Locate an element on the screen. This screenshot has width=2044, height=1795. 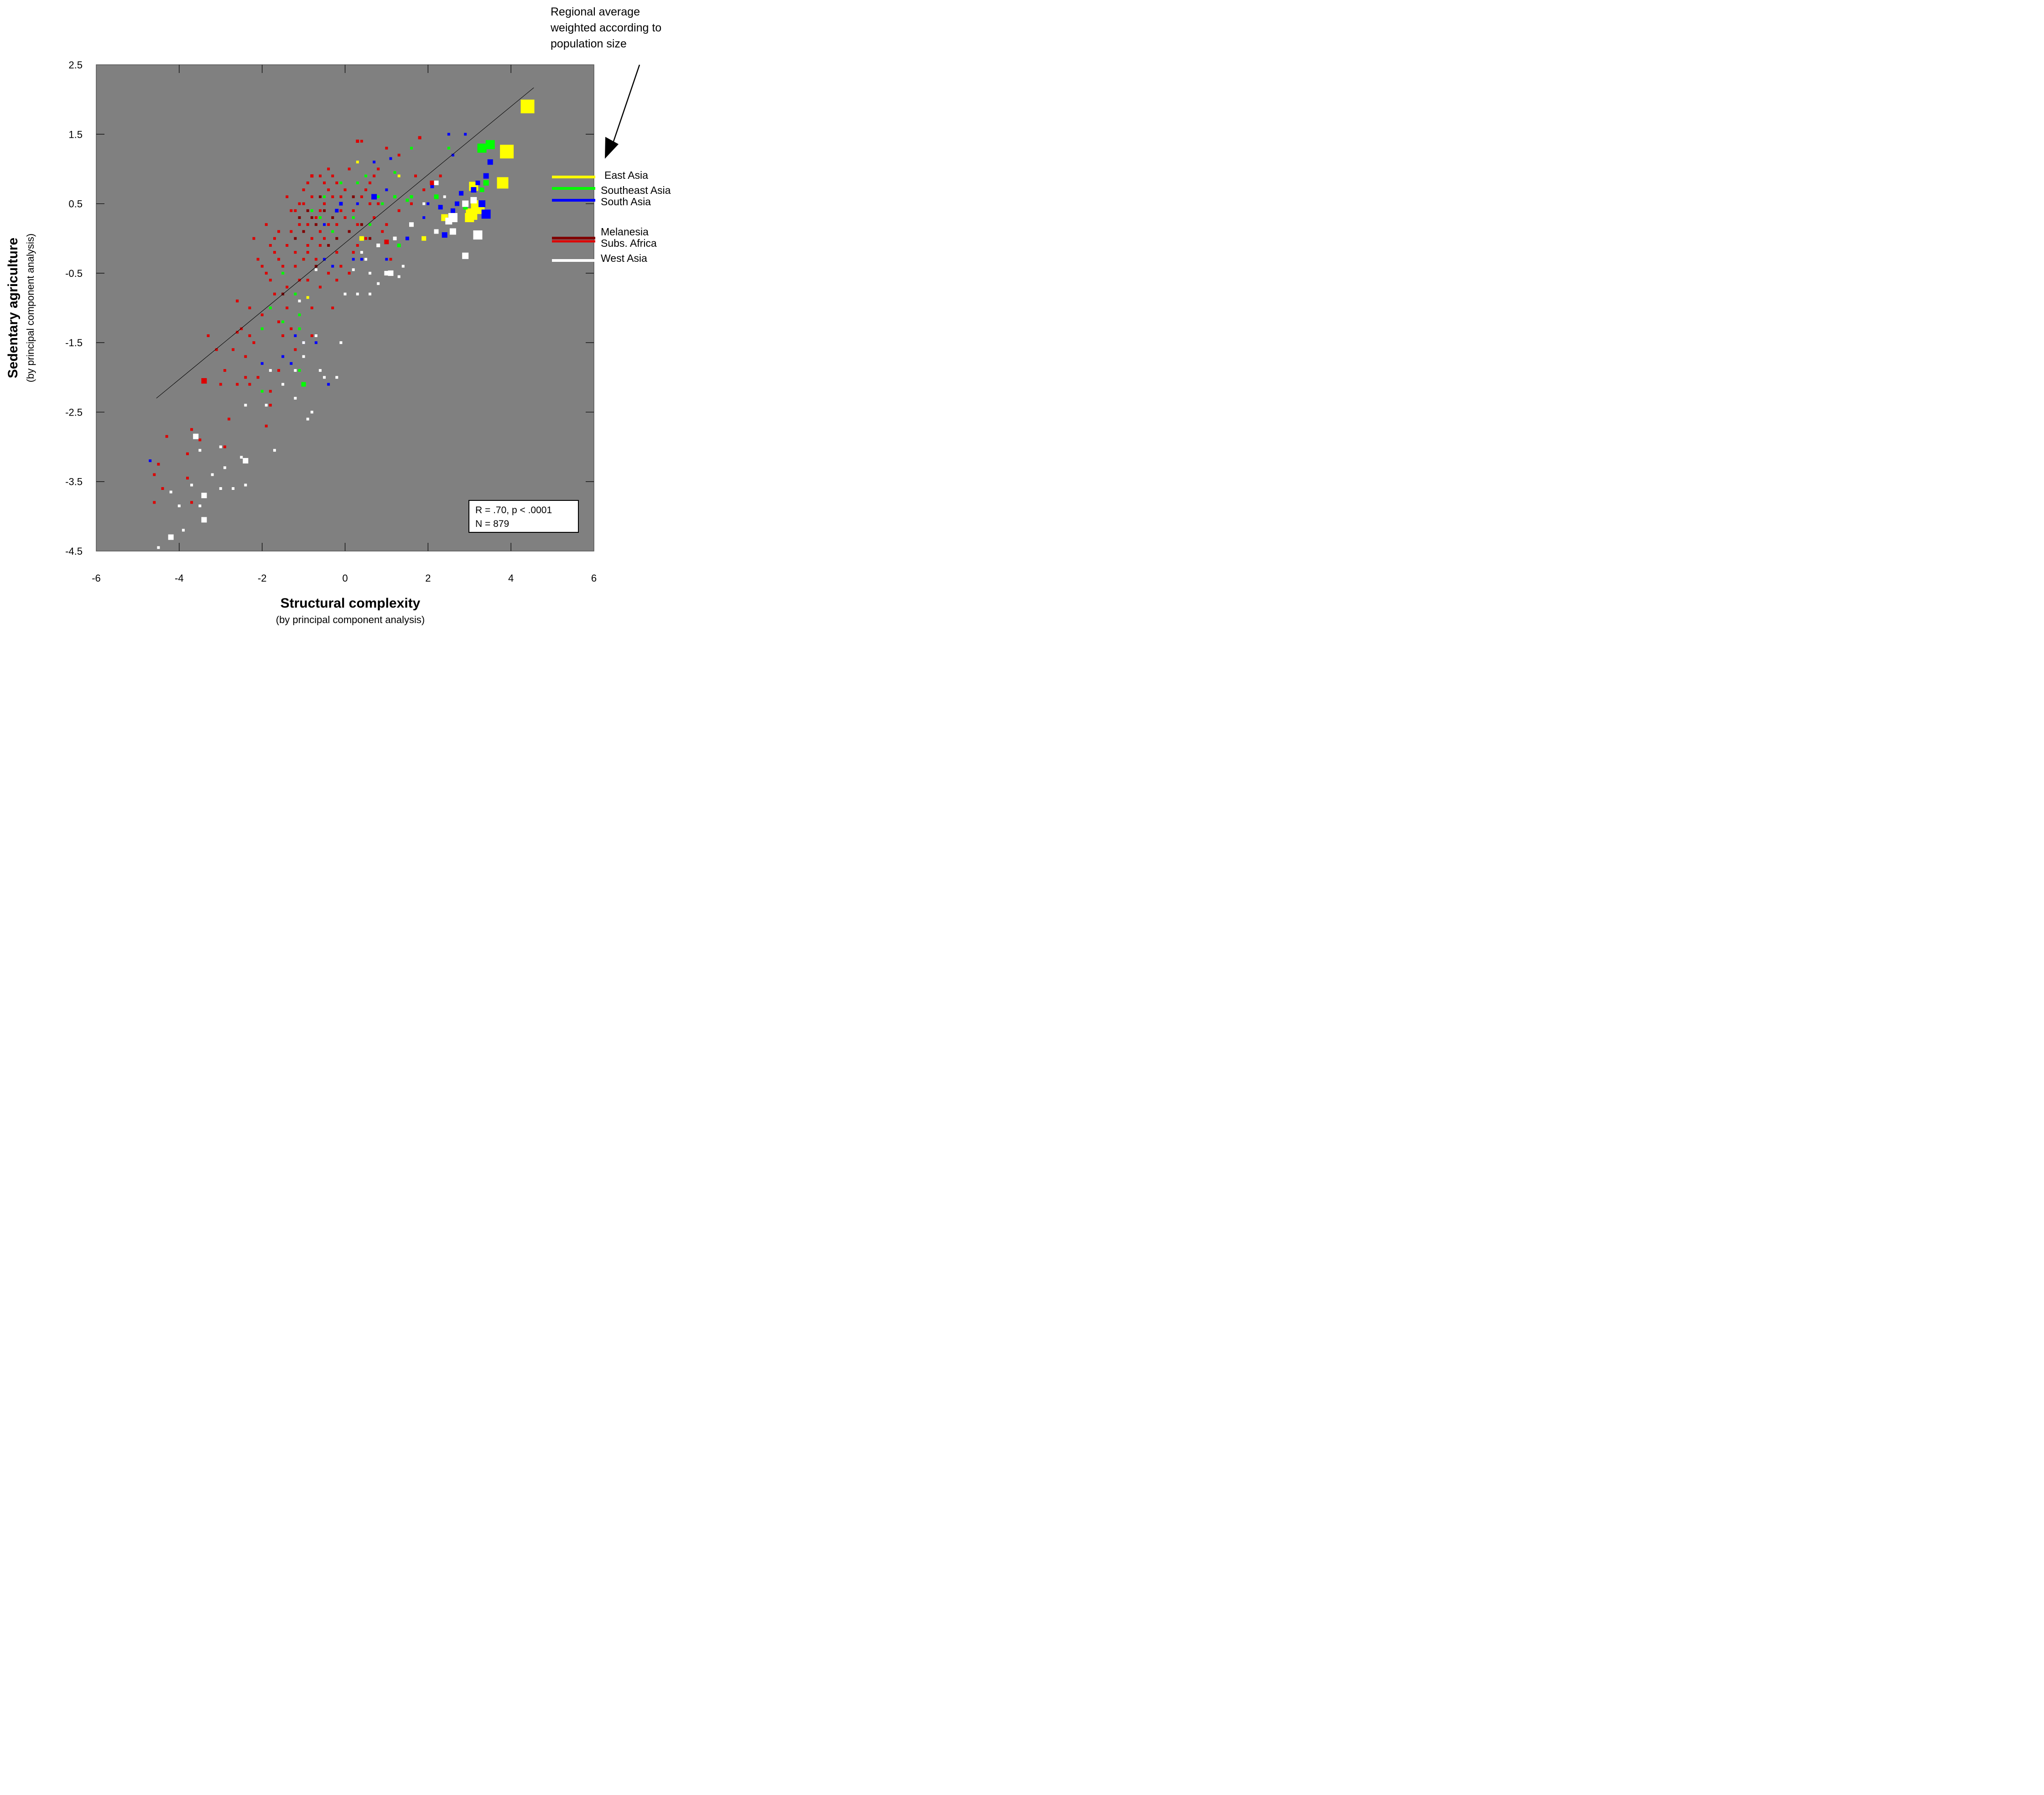
y-tick-label: -4.5 is located at coordinates (74, 551).